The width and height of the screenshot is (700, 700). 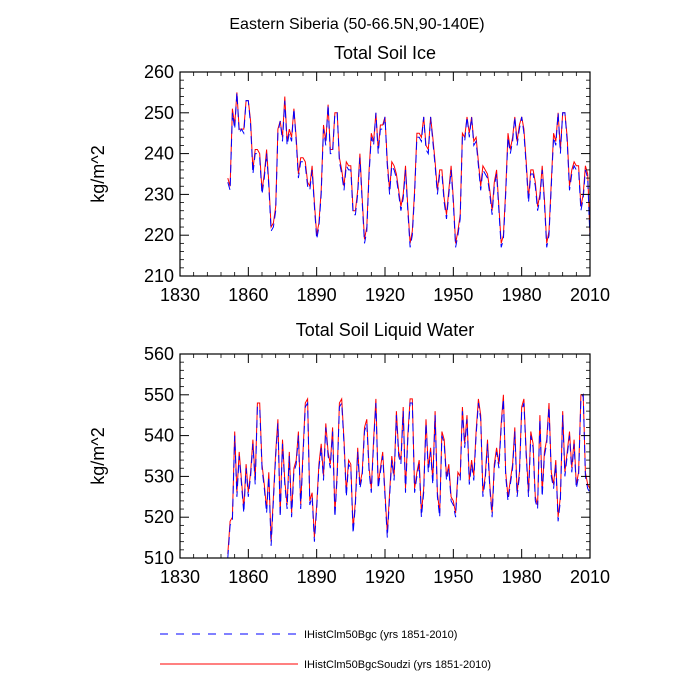 What do you see at coordinates (159, 72) in the screenshot?
I see `y-tick-label: 260` at bounding box center [159, 72].